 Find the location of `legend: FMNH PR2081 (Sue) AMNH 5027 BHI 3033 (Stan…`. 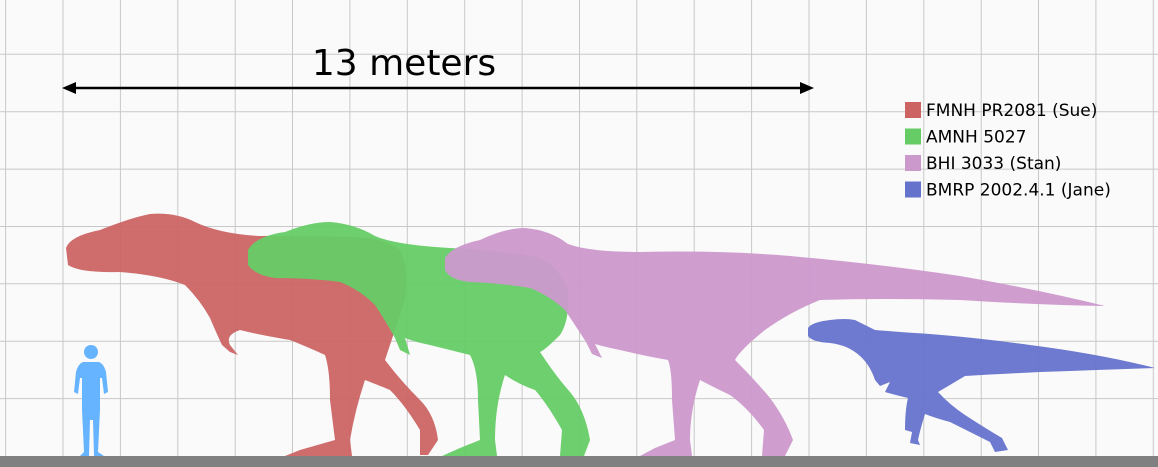

legend: FMNH PR2081 (Sue) AMNH 5027 BHI 3033 (Stan… is located at coordinates (1008, 151).